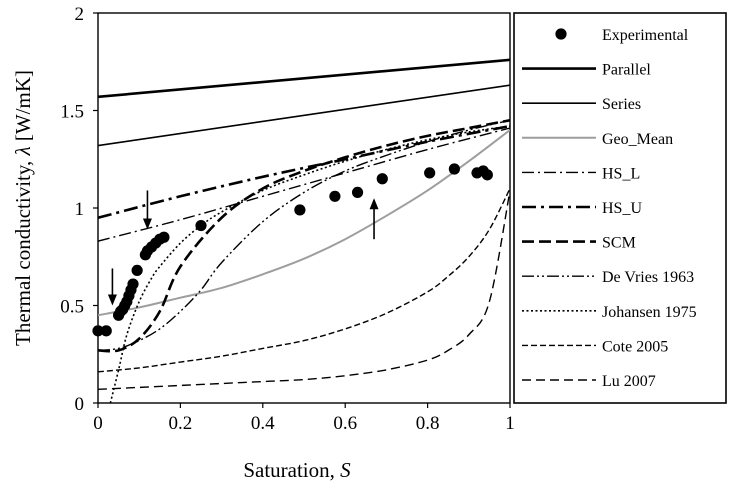  What do you see at coordinates (648, 277) in the screenshot?
I see `legend-label-de-vries-1963: De Vries 1963` at bounding box center [648, 277].